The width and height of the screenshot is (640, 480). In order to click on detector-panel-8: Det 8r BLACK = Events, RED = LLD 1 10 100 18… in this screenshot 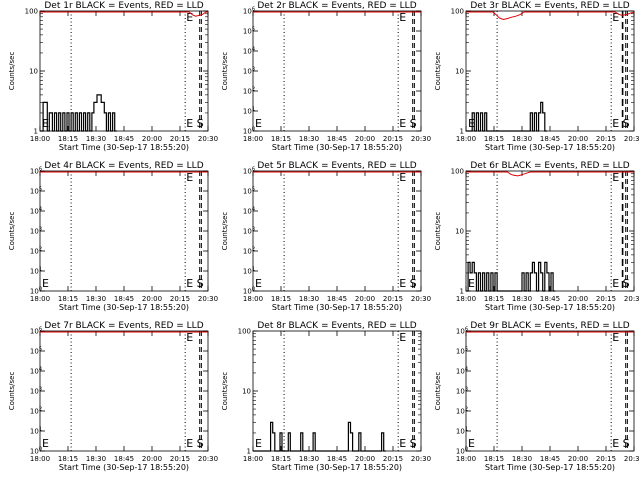, I will do `click(326, 396)`.